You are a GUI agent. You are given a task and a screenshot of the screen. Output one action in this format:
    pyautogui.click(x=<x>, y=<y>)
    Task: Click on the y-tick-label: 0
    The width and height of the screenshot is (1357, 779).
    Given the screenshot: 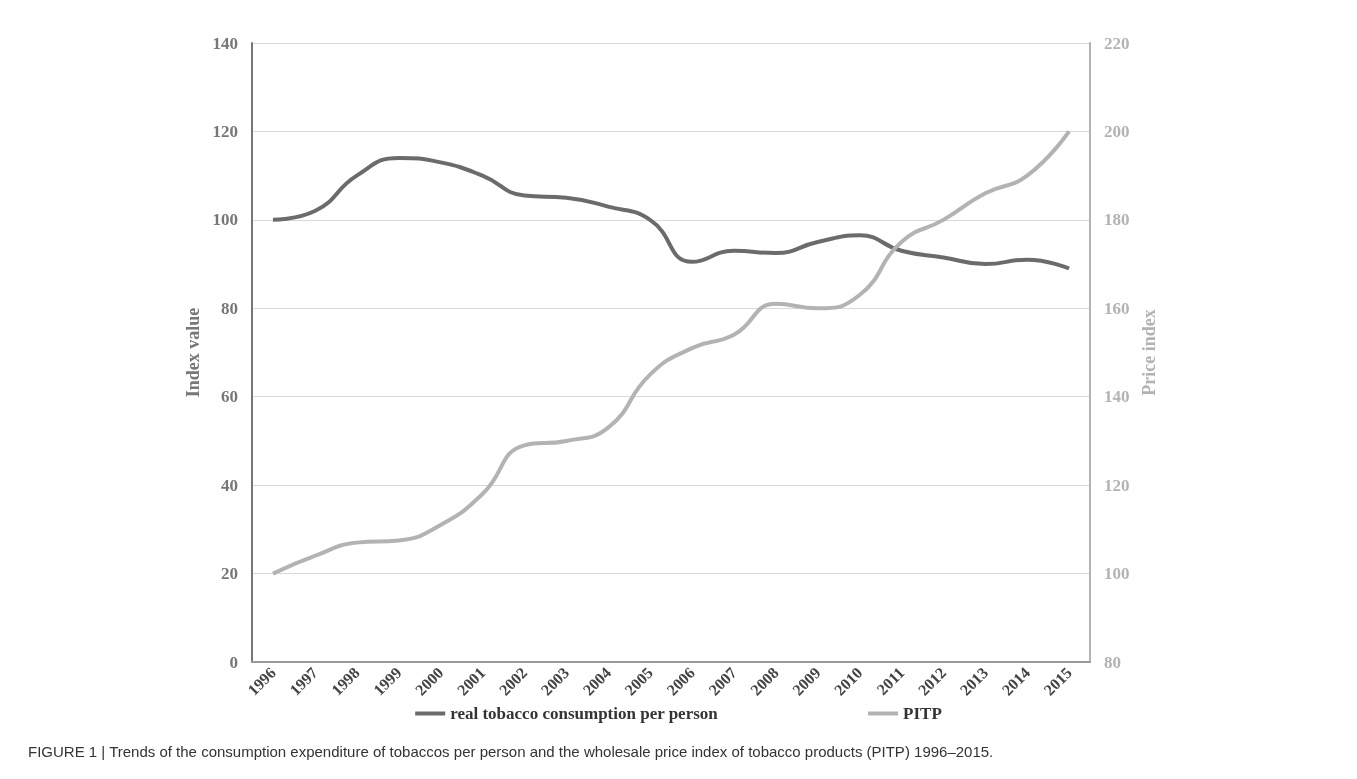 What is the action you would take?
    pyautogui.click(x=233, y=662)
    